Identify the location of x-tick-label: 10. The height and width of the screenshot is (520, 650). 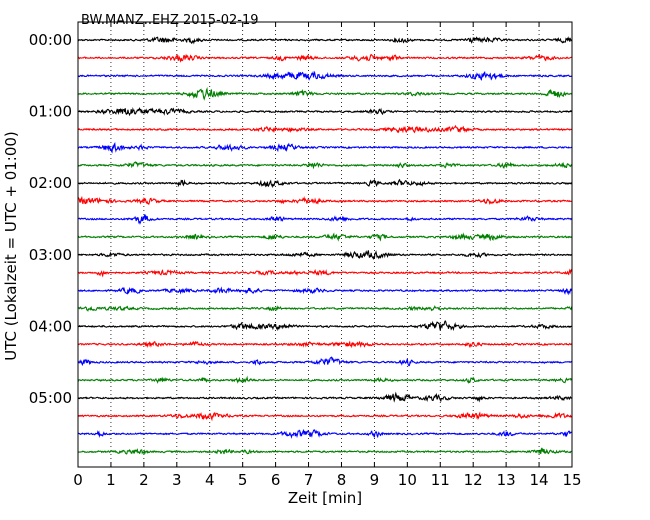
(407, 480).